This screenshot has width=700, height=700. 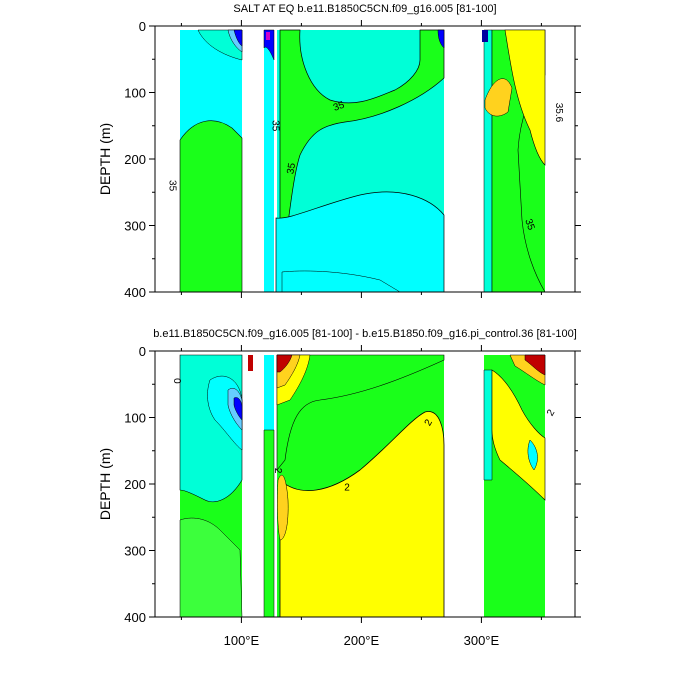 What do you see at coordinates (105, 484) in the screenshot?
I see `panel-2-y-axis-label: DEPTH (m)` at bounding box center [105, 484].